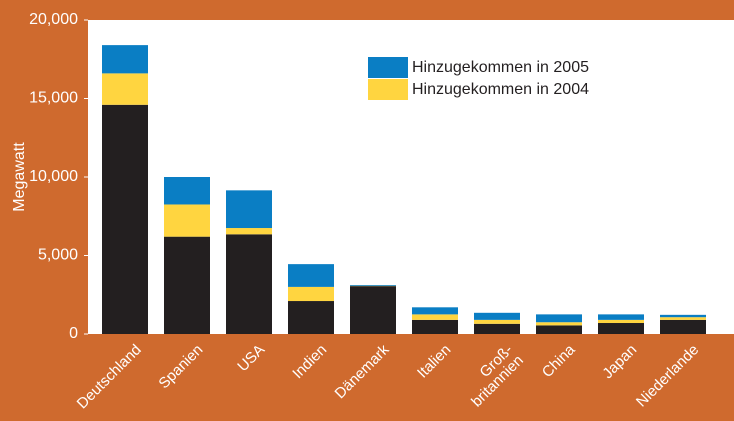 This screenshot has height=421, width=734. What do you see at coordinates (53, 176) in the screenshot?
I see `y-tick-label: 10,000` at bounding box center [53, 176].